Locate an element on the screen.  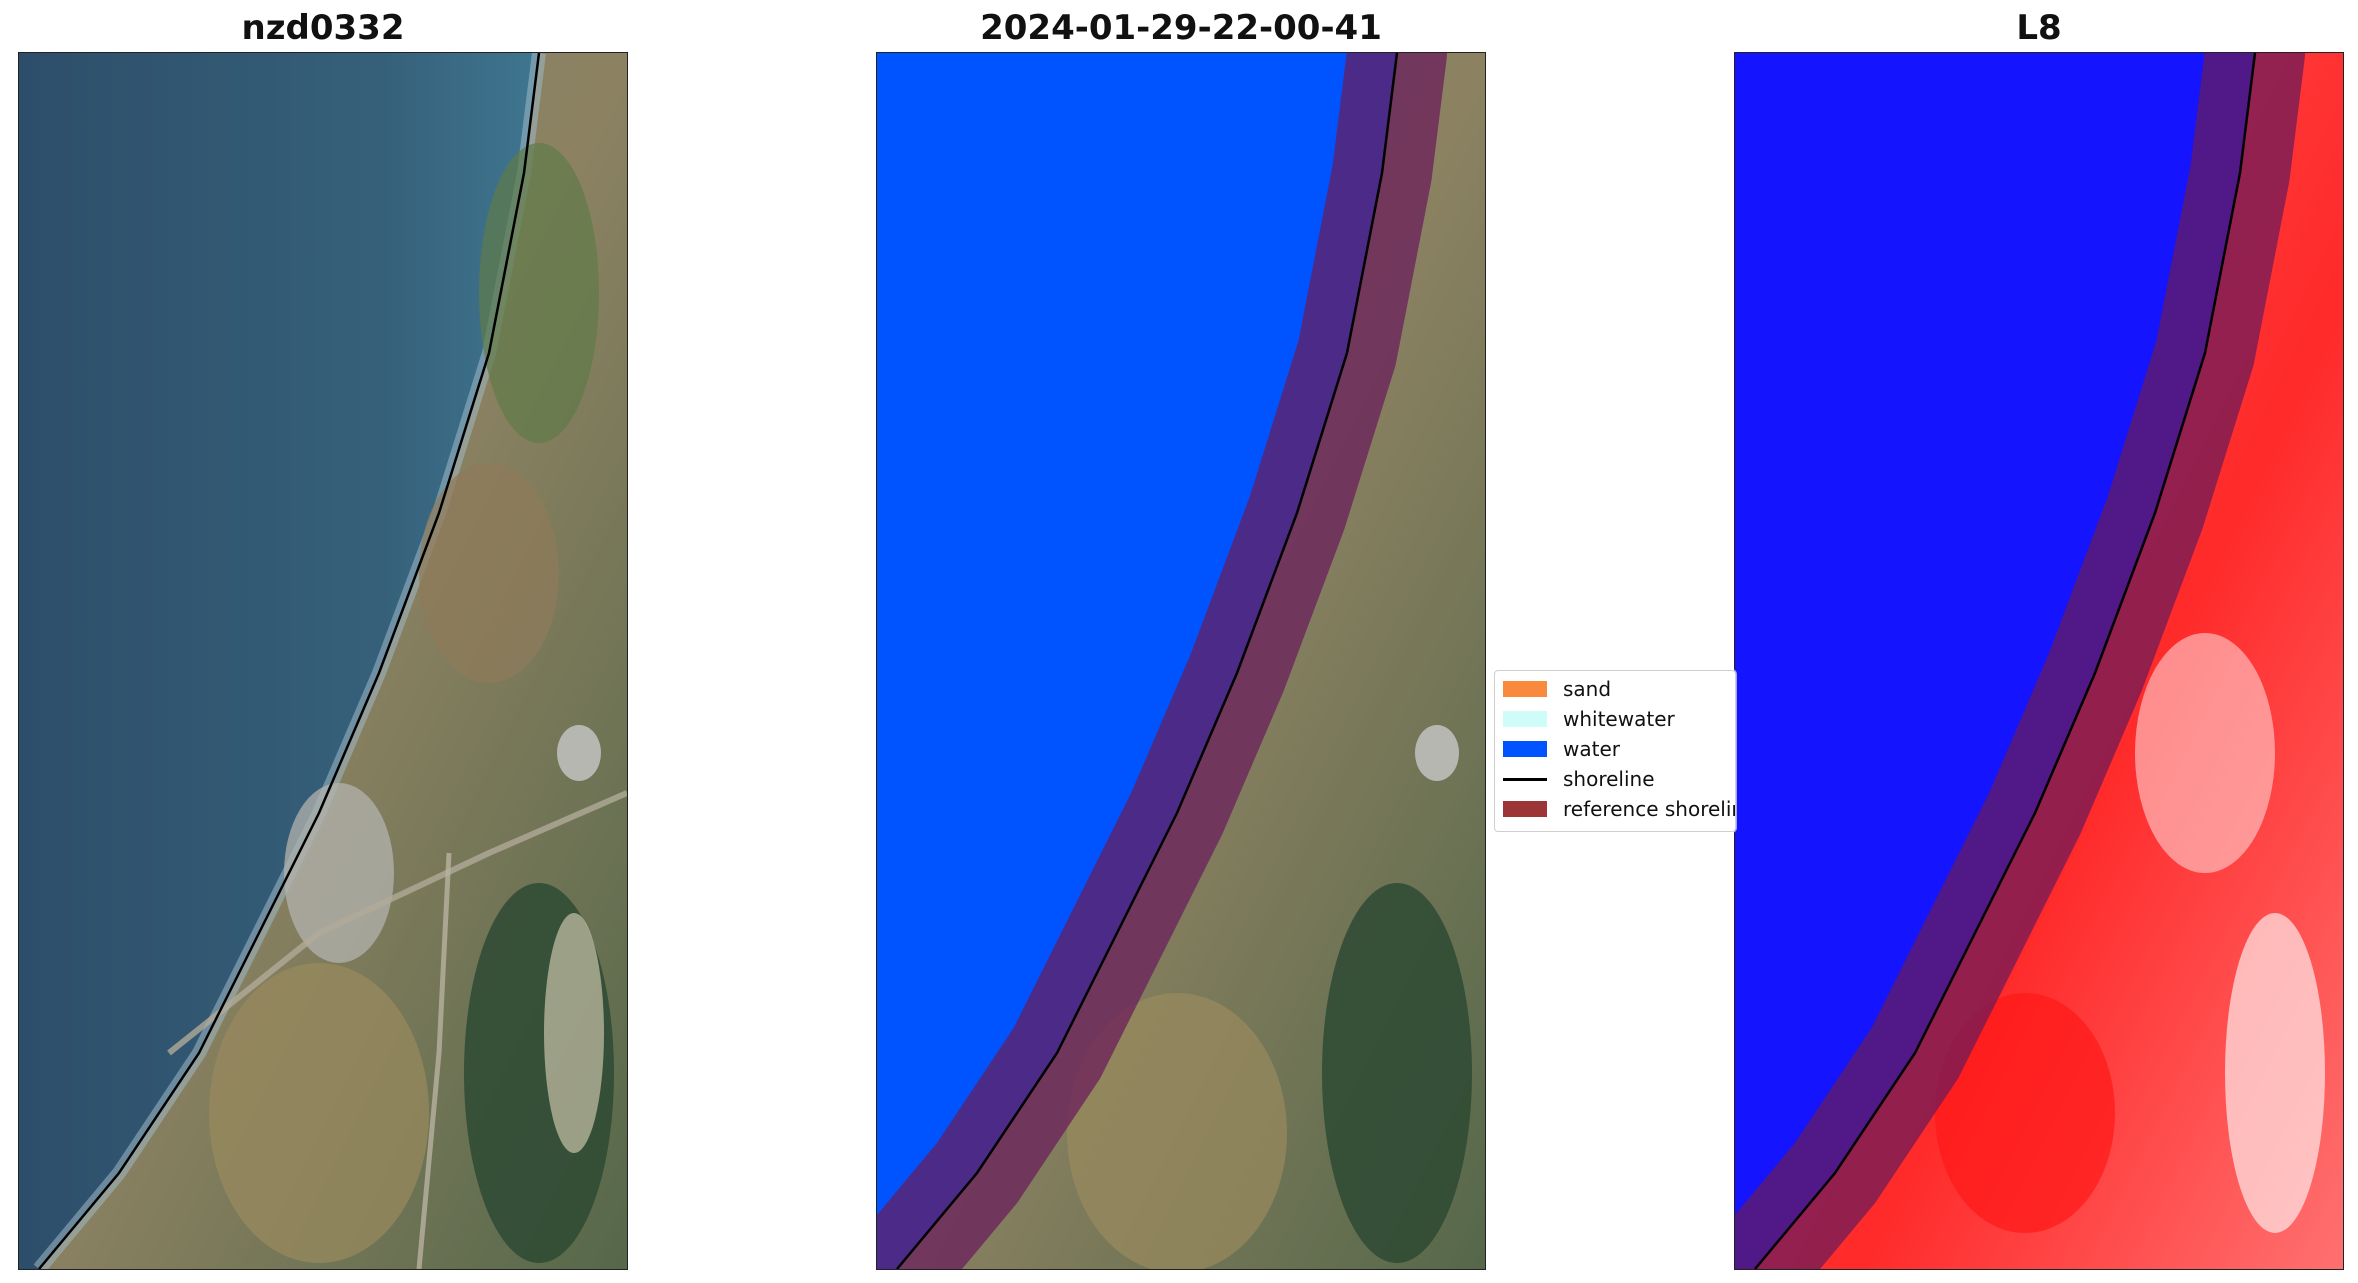
legend-swatch-water is located at coordinates (1525, 749).